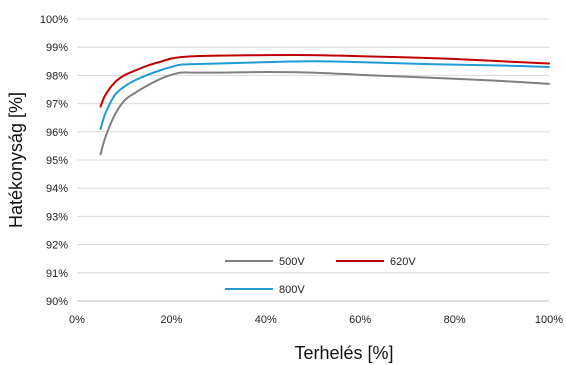 This screenshot has width=566, height=365. What do you see at coordinates (266, 320) in the screenshot?
I see `x-tick-label: 40%` at bounding box center [266, 320].